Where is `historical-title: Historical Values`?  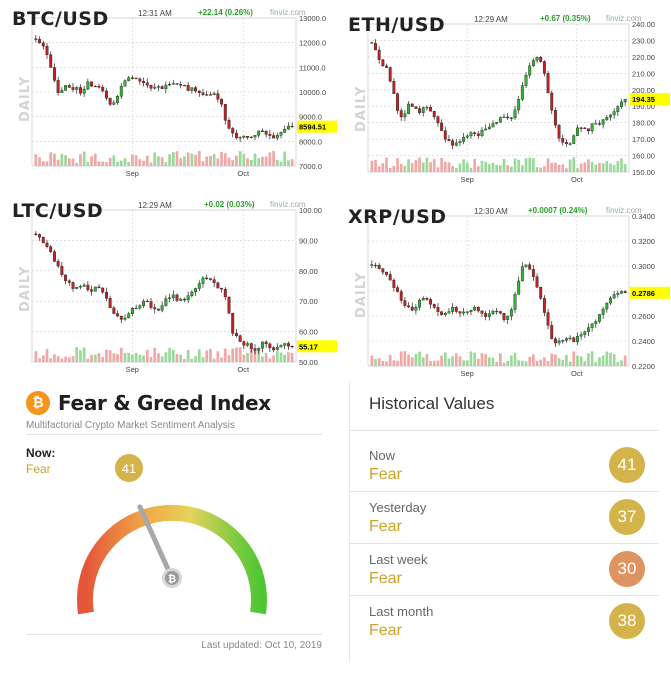 historical-title: Historical Values is located at coordinates (432, 403).